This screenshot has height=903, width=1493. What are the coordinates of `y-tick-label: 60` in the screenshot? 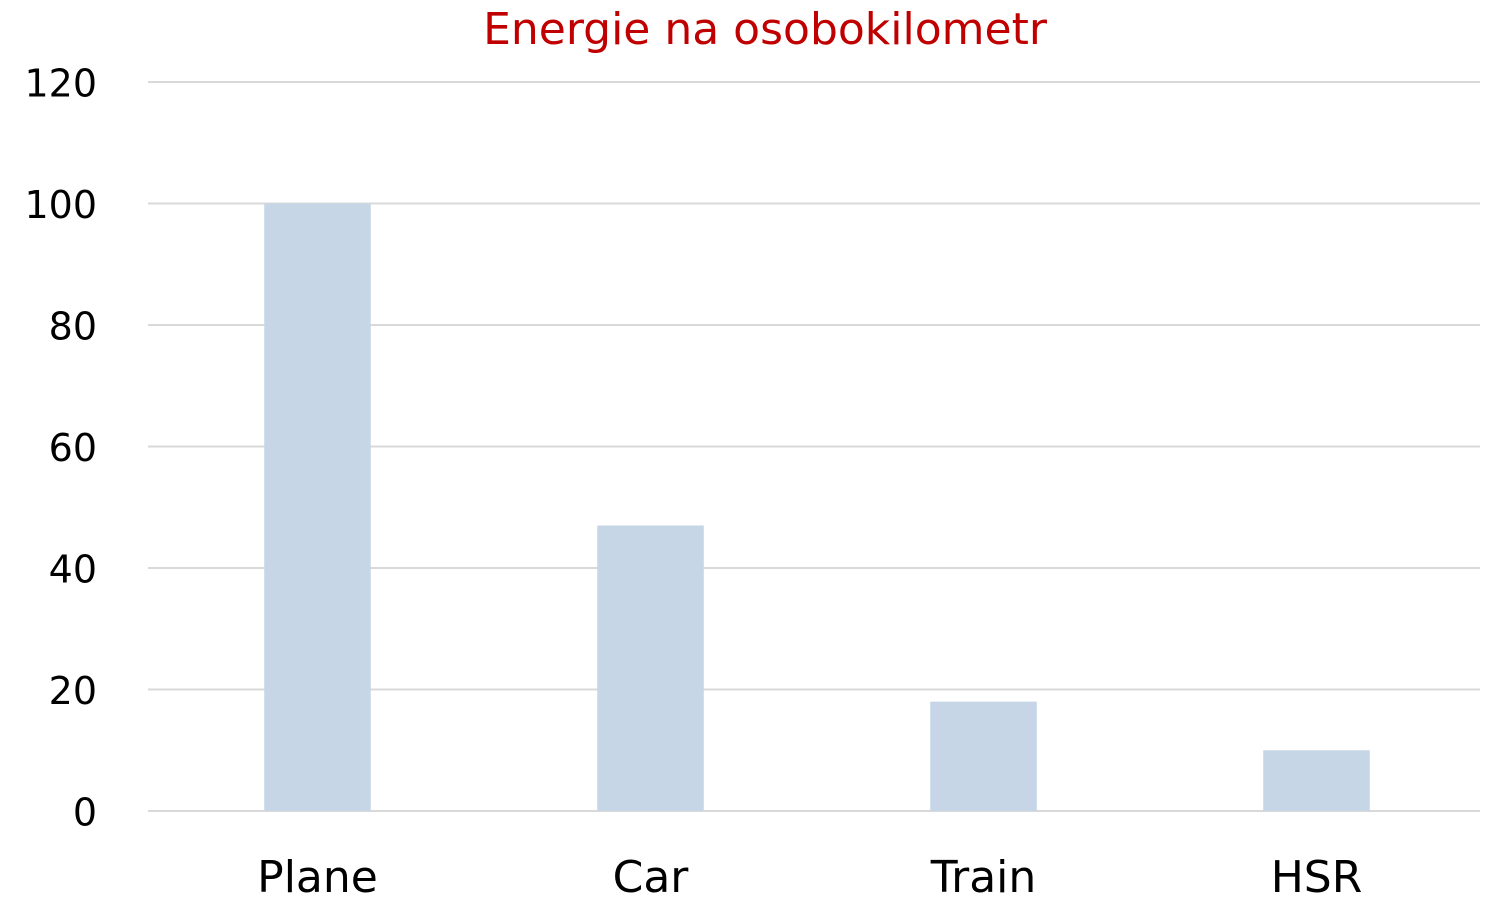 It's located at (73, 448).